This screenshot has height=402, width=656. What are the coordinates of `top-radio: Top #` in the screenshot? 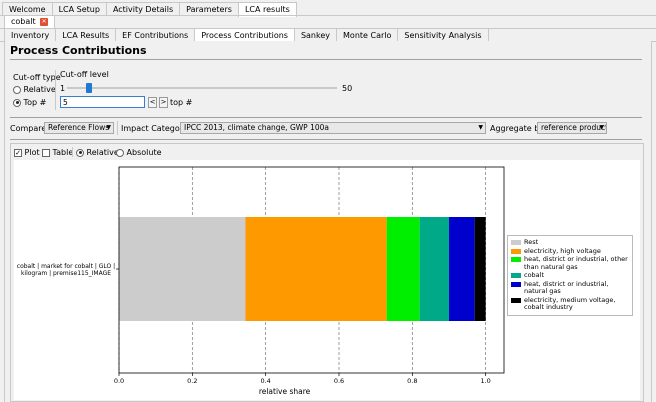 It's located at (29, 102).